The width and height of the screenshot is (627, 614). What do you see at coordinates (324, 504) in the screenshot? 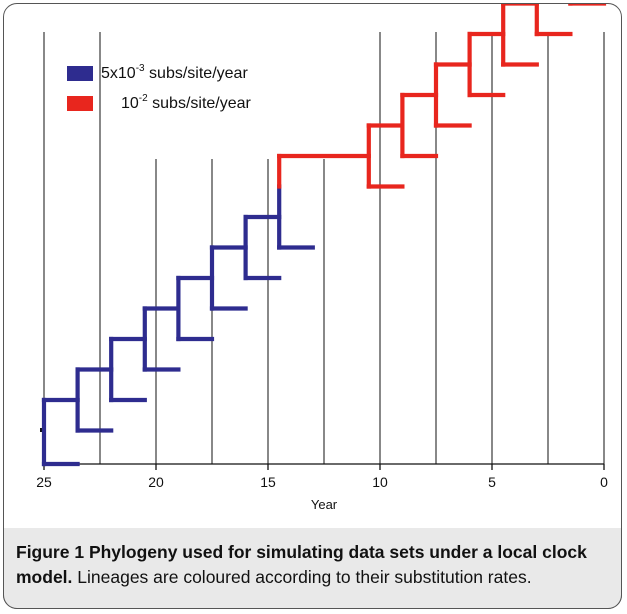
I see `x-axis-label: Year` at bounding box center [324, 504].